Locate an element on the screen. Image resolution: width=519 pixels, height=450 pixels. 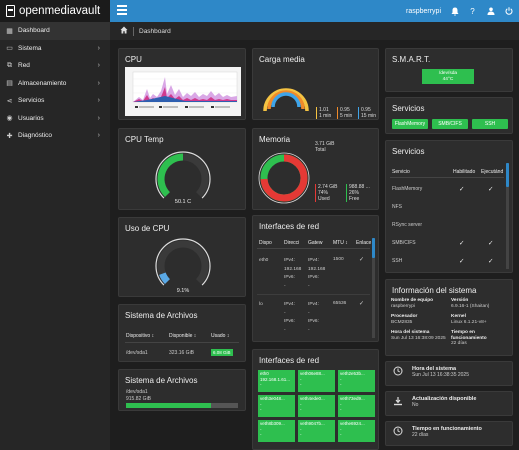
eth0-gateway: IPv4: 192.168 IPv6: - is located at coordinates (317, 273).